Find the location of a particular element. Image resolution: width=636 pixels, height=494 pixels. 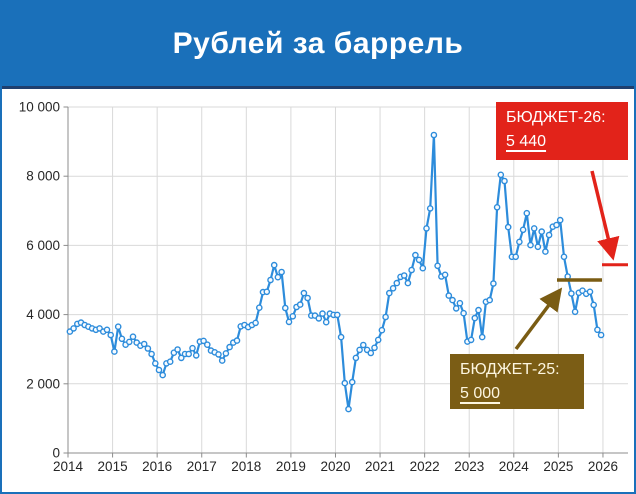

x-tick-label: 2020 is located at coordinates (335, 466).